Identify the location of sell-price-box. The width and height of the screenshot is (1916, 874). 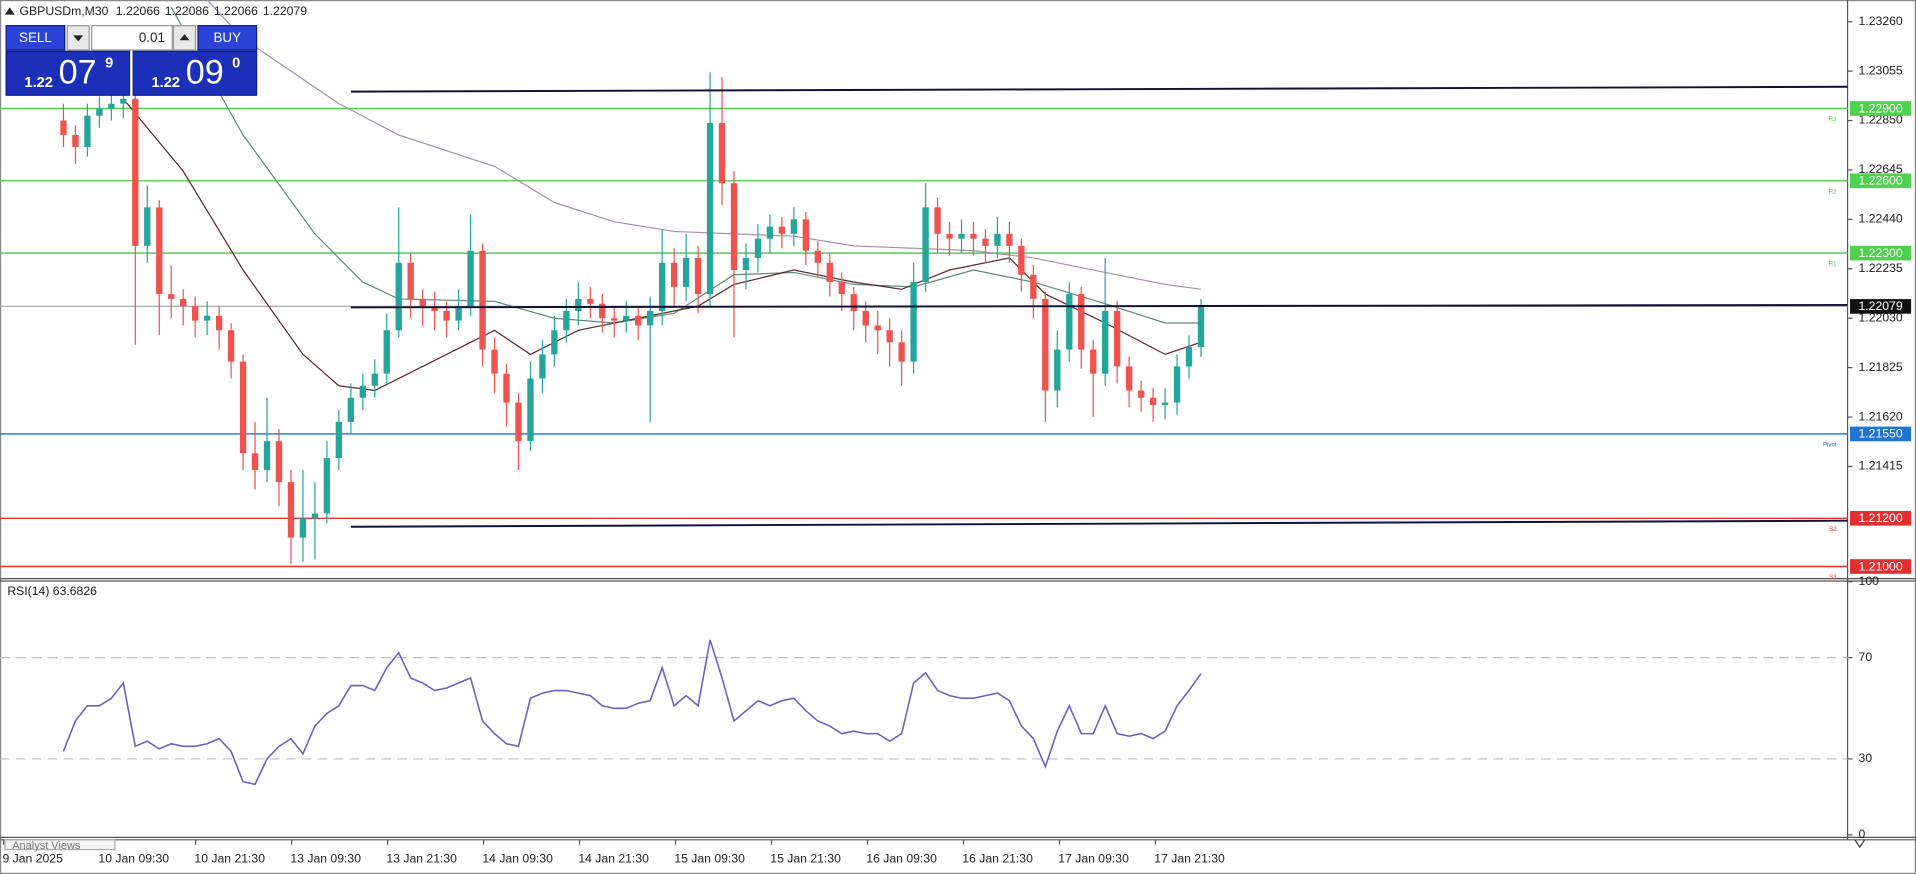
(68, 73).